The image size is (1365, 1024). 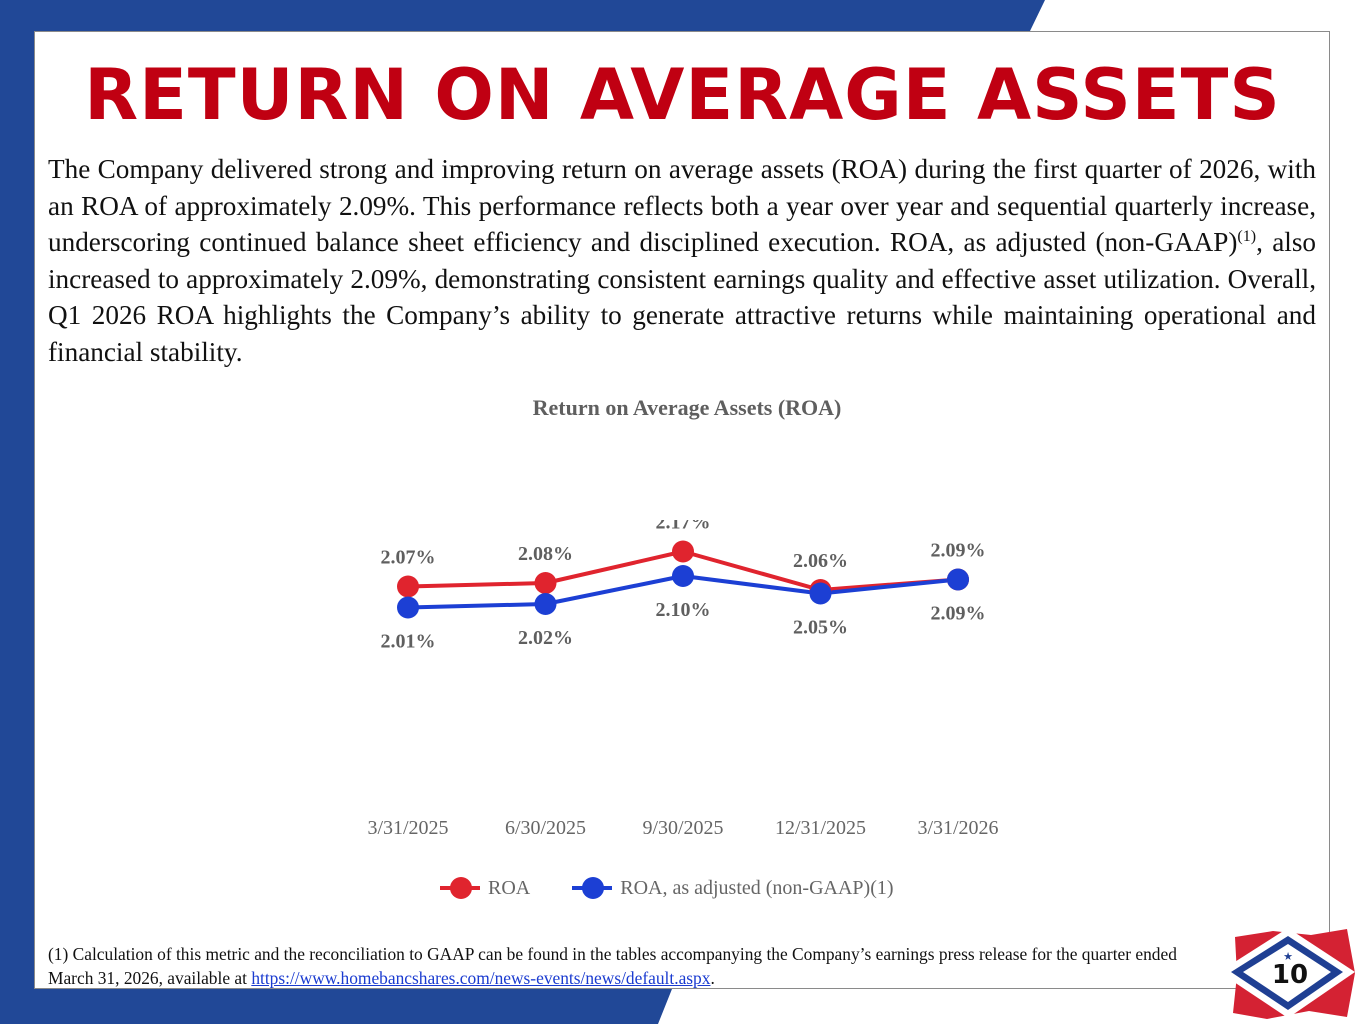 I want to click on data-label-roa: 2.06%, so click(x=820, y=561).